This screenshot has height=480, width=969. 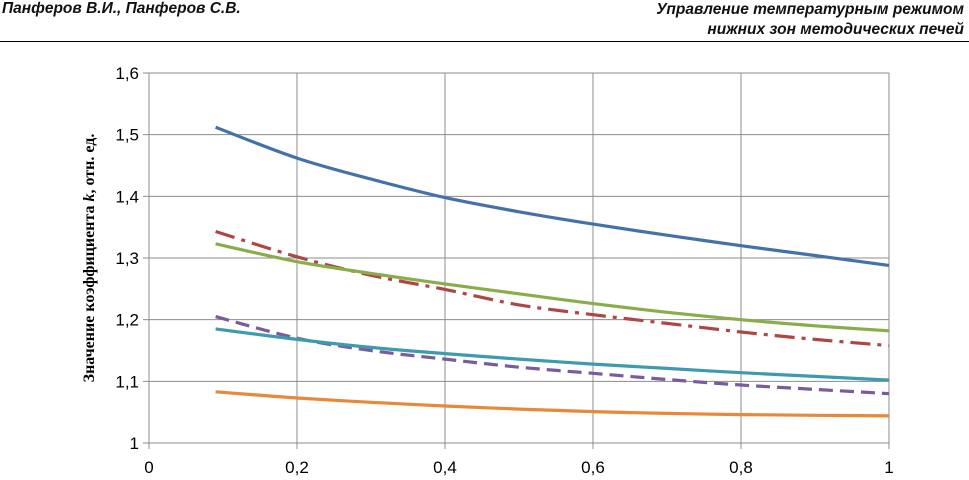 What do you see at coordinates (127, 196) in the screenshot?
I see `y-tick-label: 1,4` at bounding box center [127, 196].